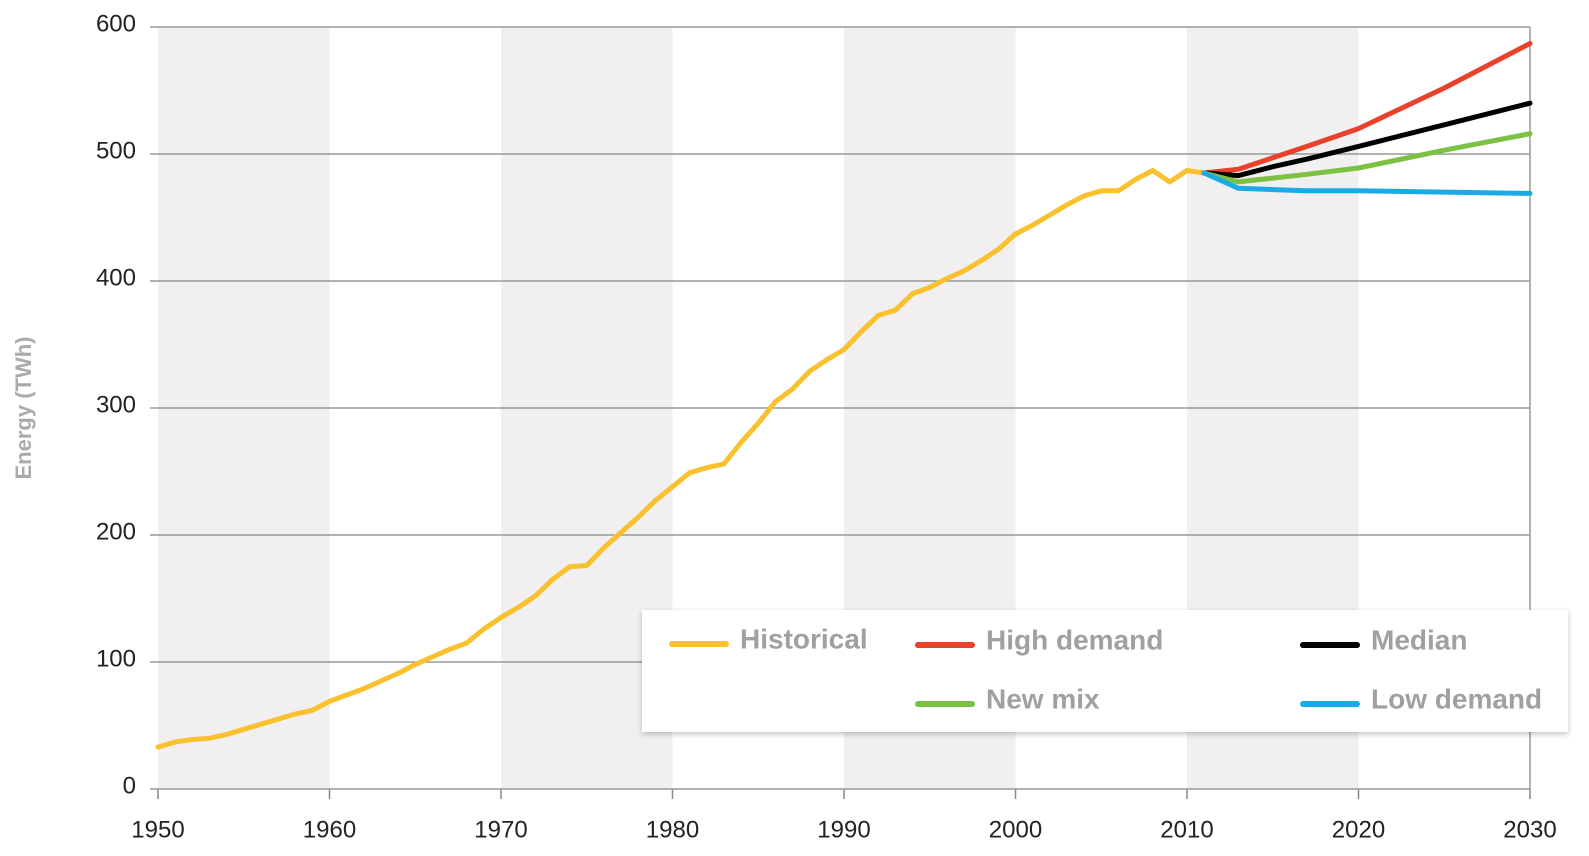  I want to click on x-tick-label: 2000, so click(1015, 829).